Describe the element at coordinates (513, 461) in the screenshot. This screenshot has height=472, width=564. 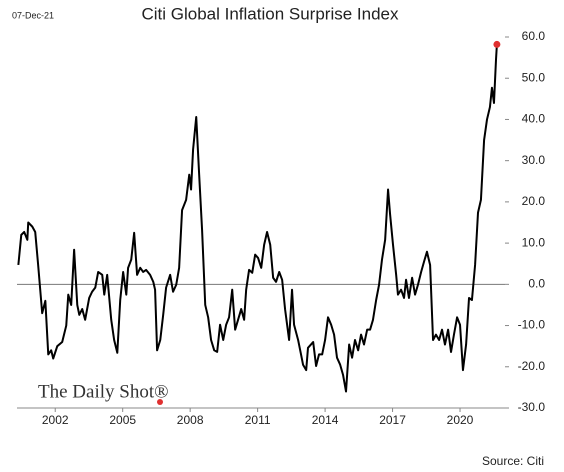
I see `source: Source: Citi` at that location.